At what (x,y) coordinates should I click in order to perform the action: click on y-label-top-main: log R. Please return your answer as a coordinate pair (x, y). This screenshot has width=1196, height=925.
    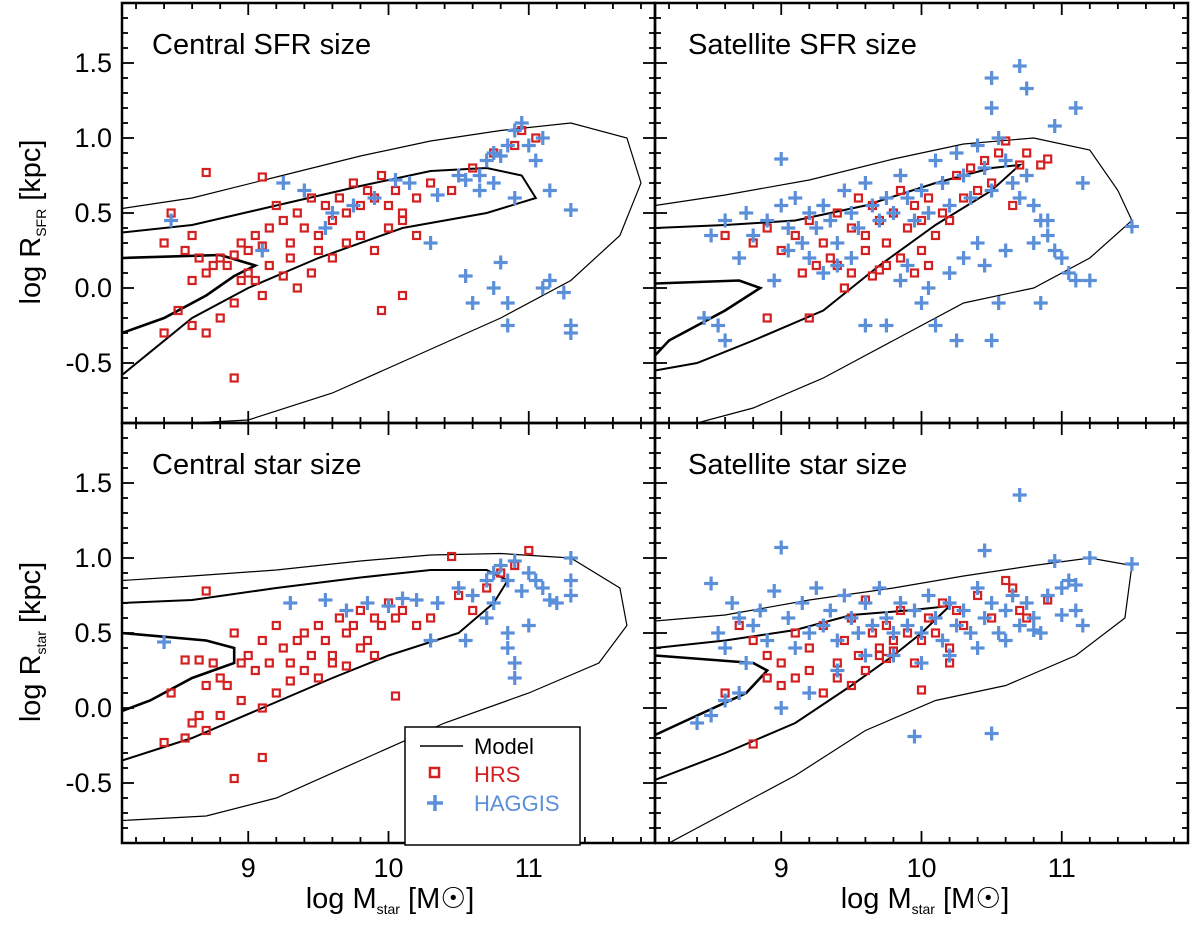
    Looking at the image, I should click on (31, 271).